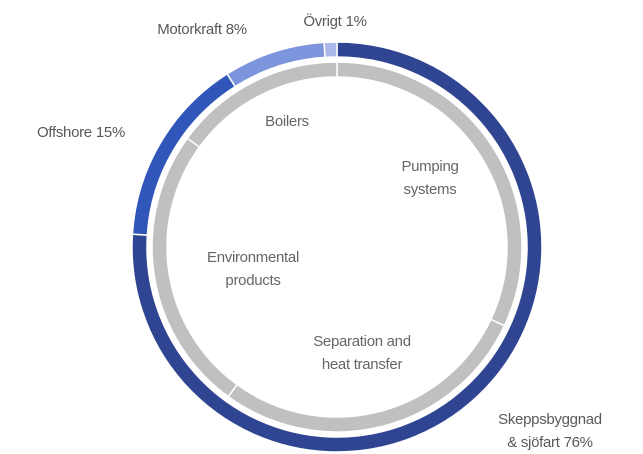  Describe the element at coordinates (110, 132) in the screenshot. I see `value-label: 15%` at that location.